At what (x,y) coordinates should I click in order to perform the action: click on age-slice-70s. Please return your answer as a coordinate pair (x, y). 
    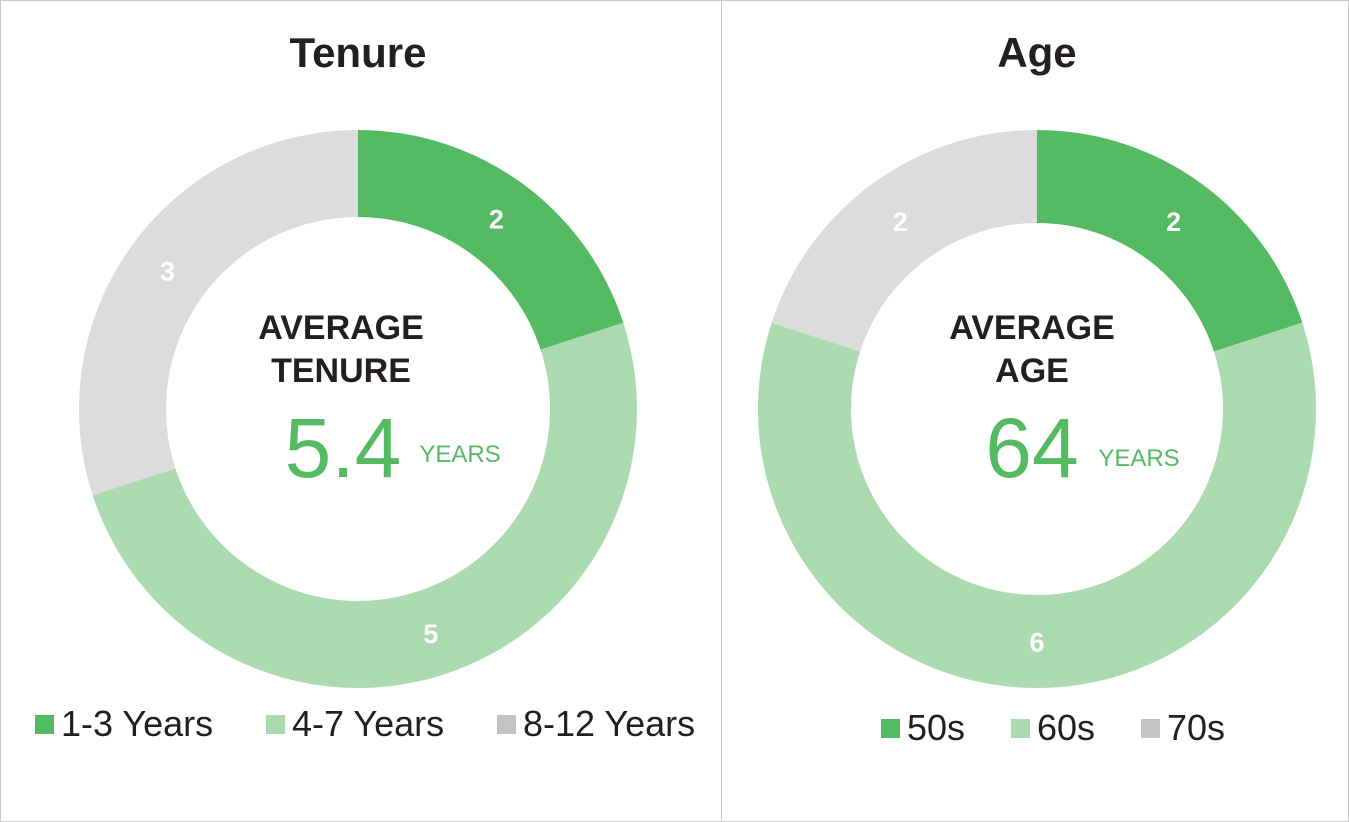
    Looking at the image, I should click on (904, 241).